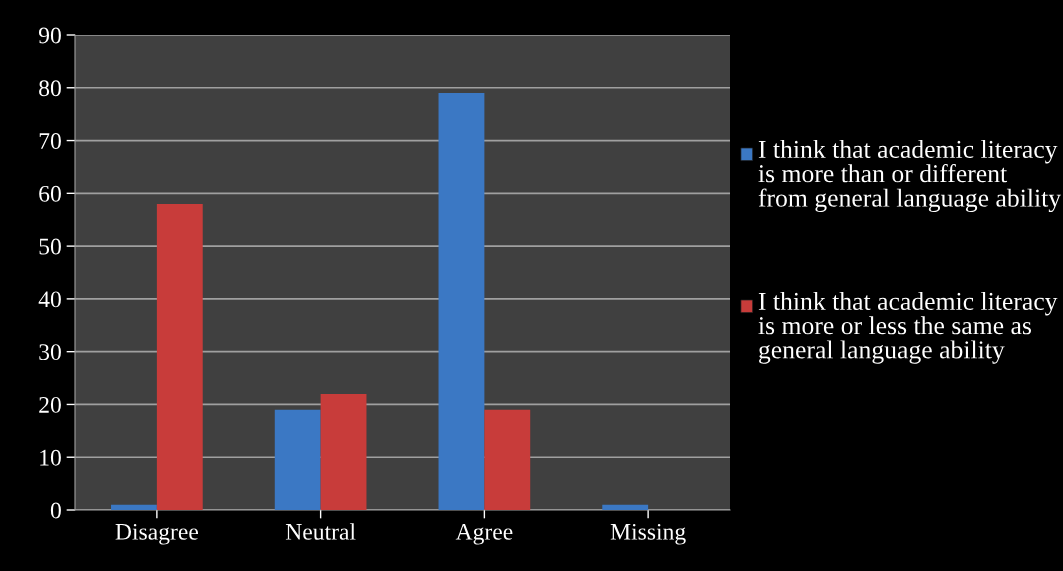 The width and height of the screenshot is (1063, 571). I want to click on y-tick-label: 80, so click(50, 88).